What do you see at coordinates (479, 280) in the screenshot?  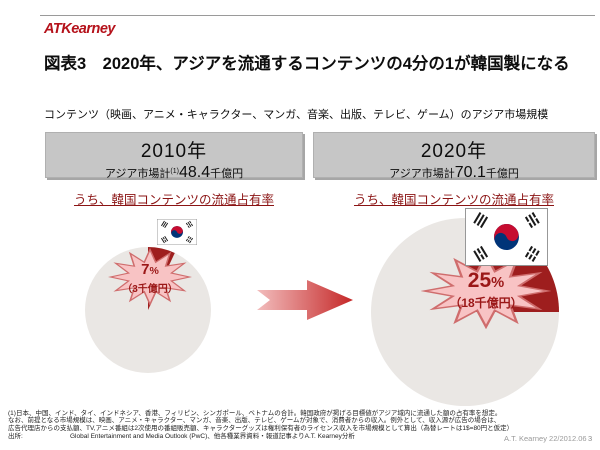 I see `share-pct-value: 25` at bounding box center [479, 280].